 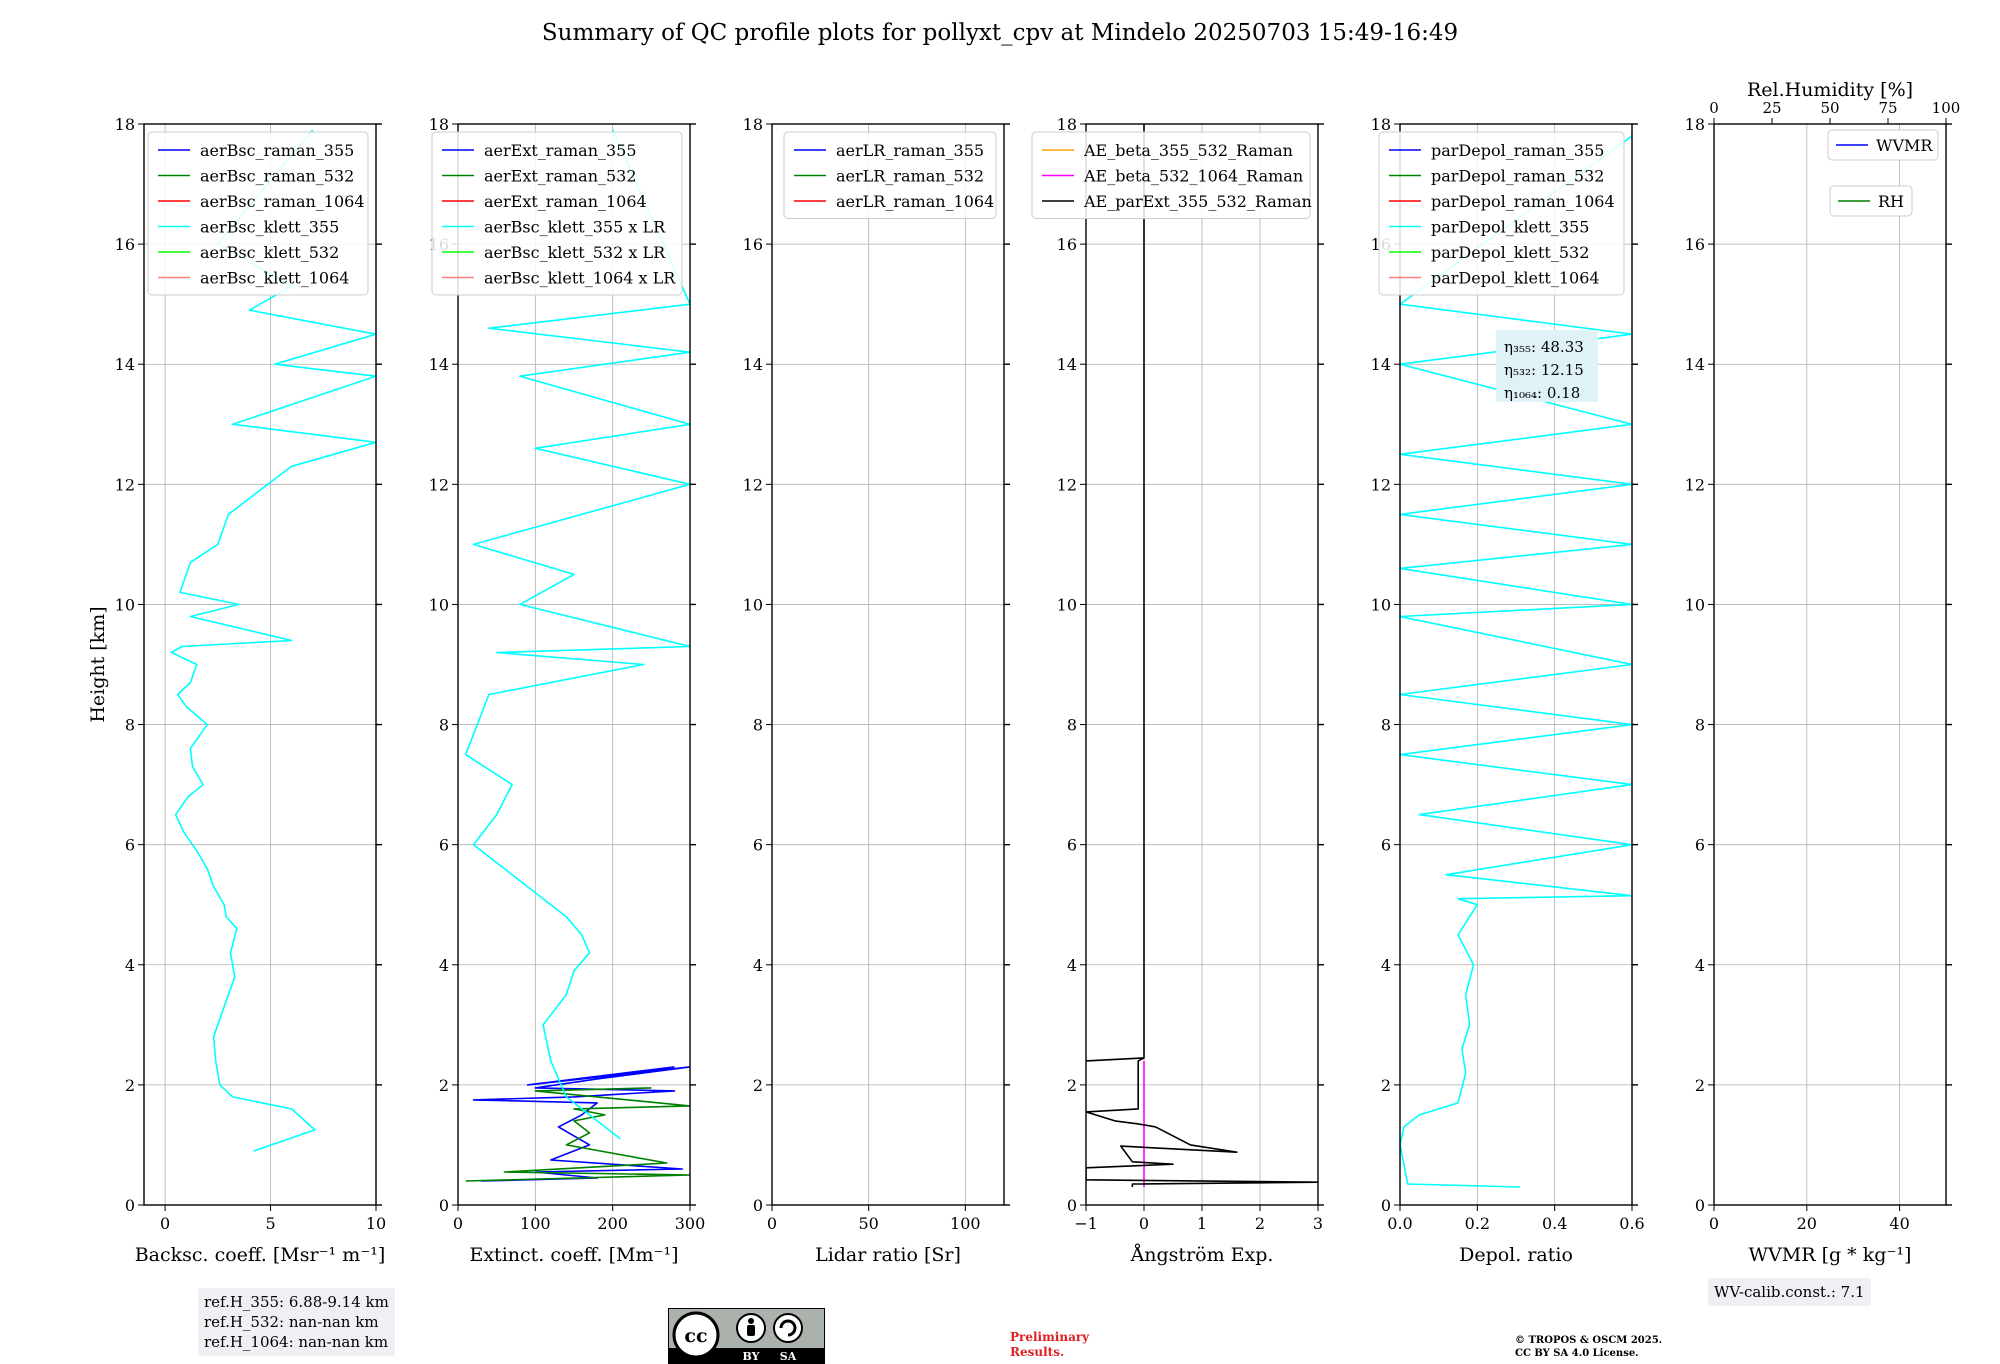 I want to click on y-axis-label: Height [km], so click(x=98, y=664).